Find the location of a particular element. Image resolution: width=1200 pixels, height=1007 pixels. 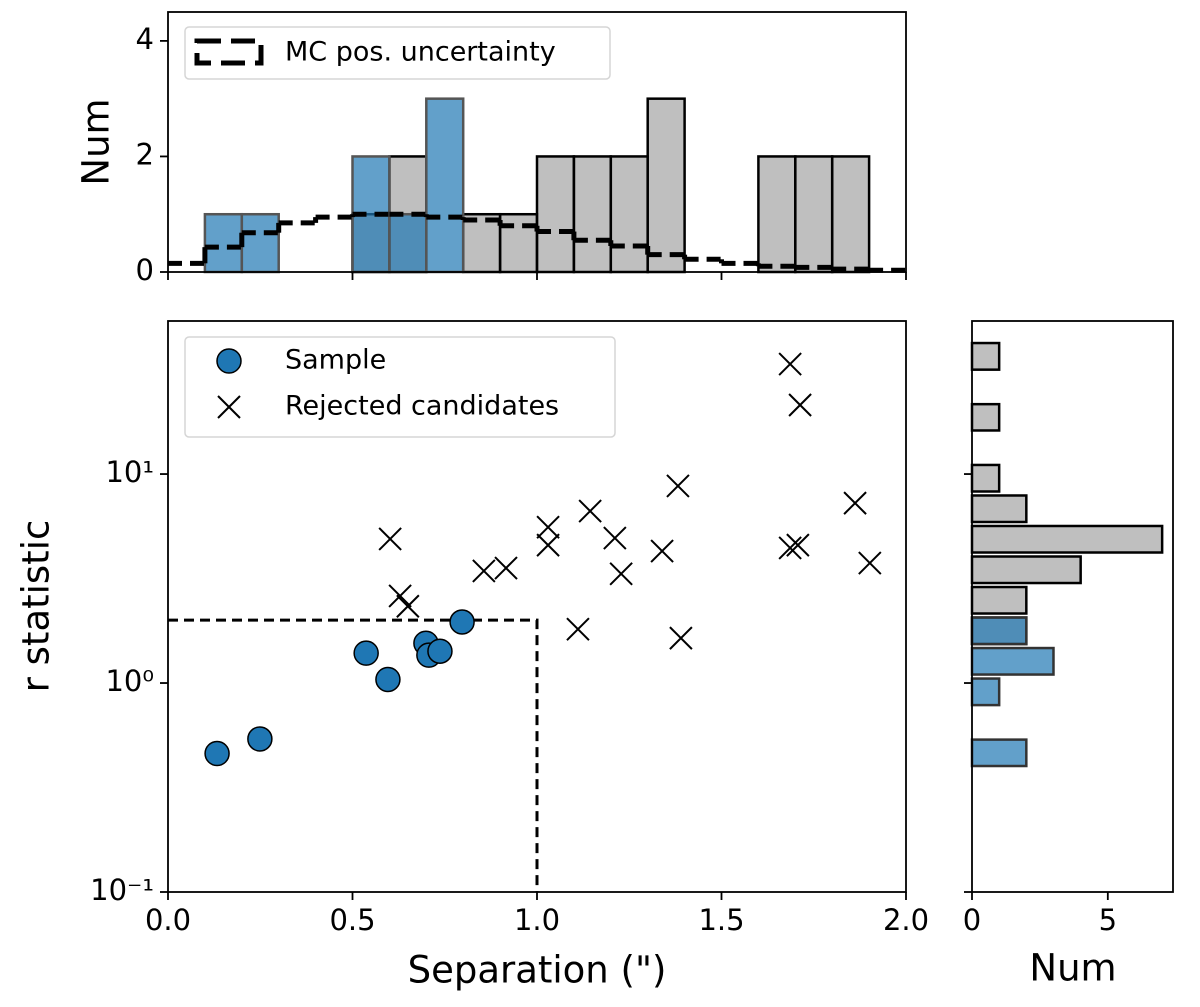

x-axis-label: Separation (") is located at coordinates (537, 970).